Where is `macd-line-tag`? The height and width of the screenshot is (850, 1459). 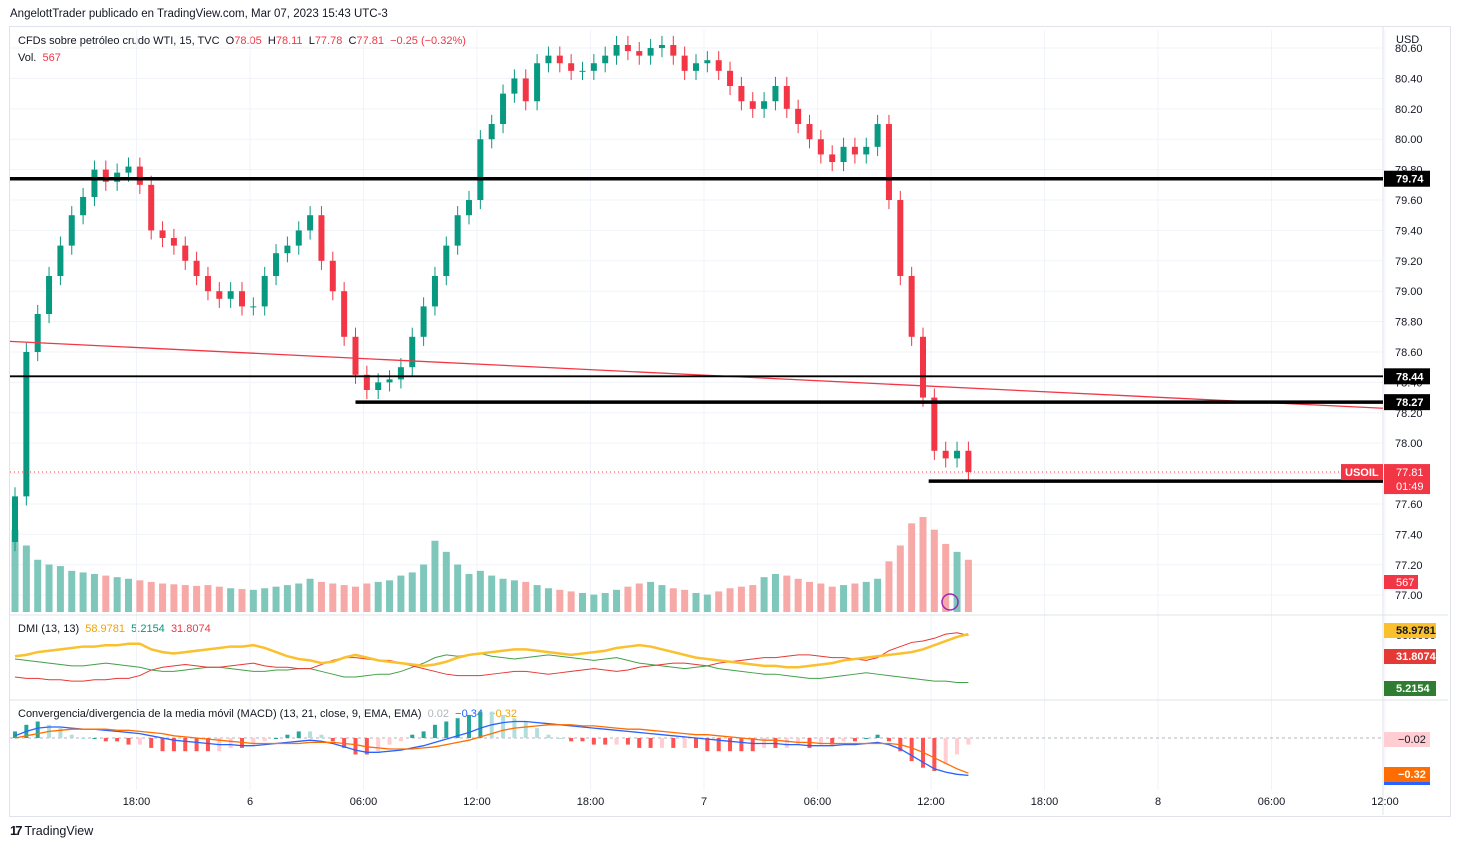
macd-line-tag is located at coordinates (1407, 783).